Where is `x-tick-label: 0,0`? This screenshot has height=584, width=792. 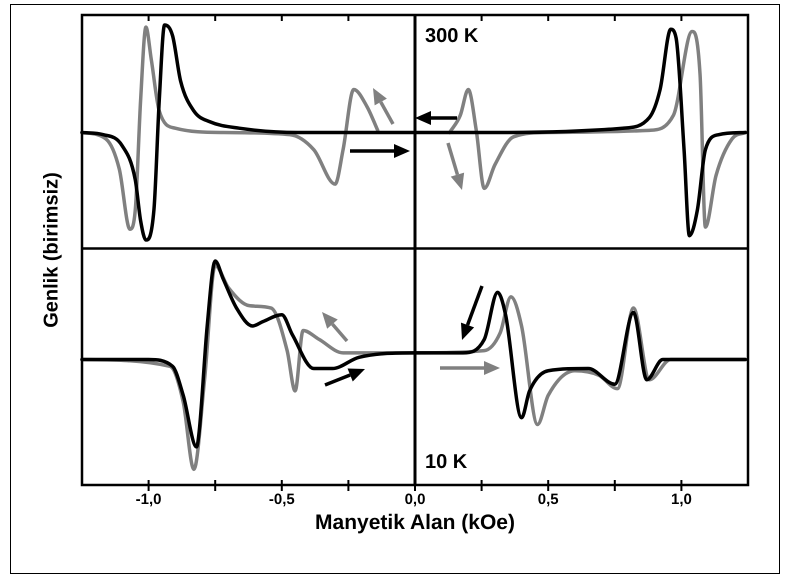 x-tick-label: 0,0 is located at coordinates (415, 499).